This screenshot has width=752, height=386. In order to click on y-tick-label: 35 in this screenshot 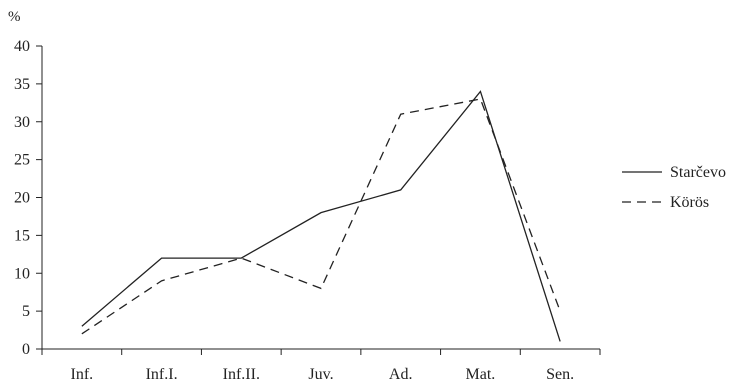, I will do `click(22, 84)`.